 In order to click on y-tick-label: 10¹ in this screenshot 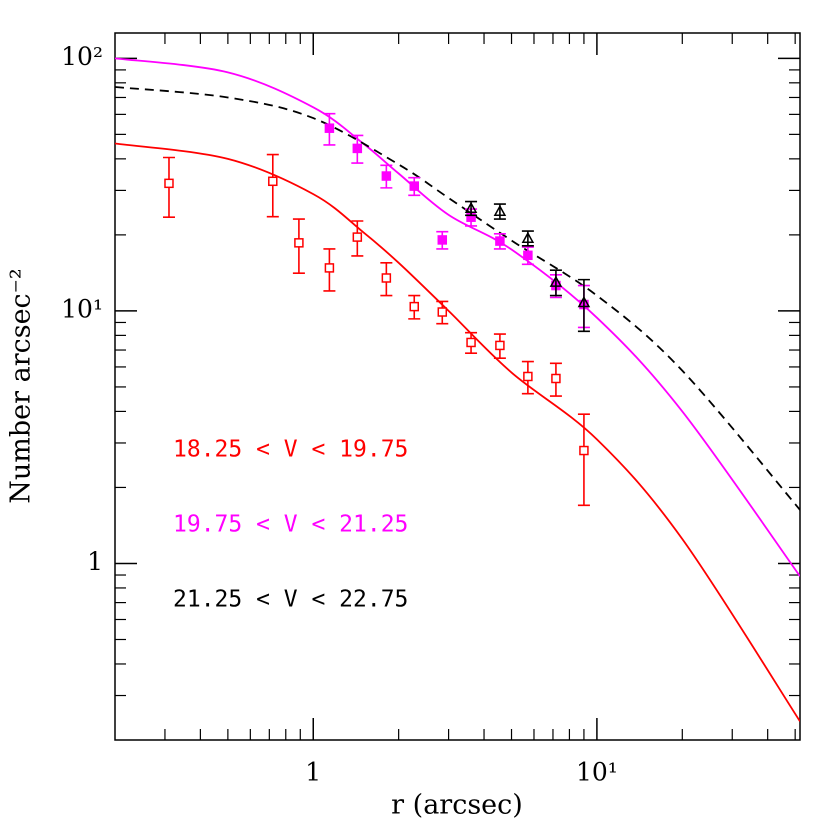, I will do `click(82, 308)`.